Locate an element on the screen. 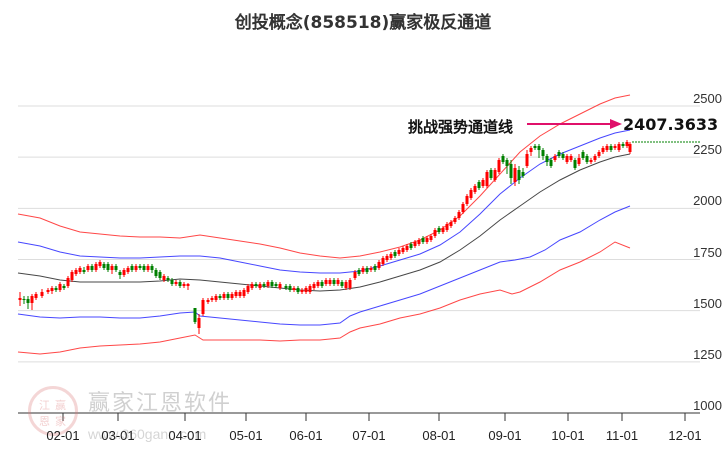 The width and height of the screenshot is (726, 450). x-tick-label: 04-01 is located at coordinates (185, 435).